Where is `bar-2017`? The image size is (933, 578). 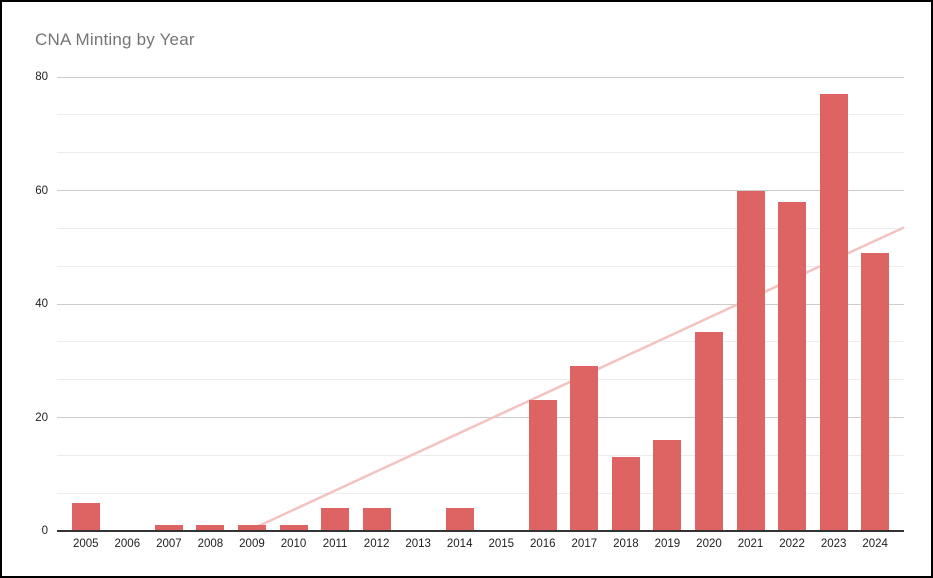 bar-2017 is located at coordinates (584, 448).